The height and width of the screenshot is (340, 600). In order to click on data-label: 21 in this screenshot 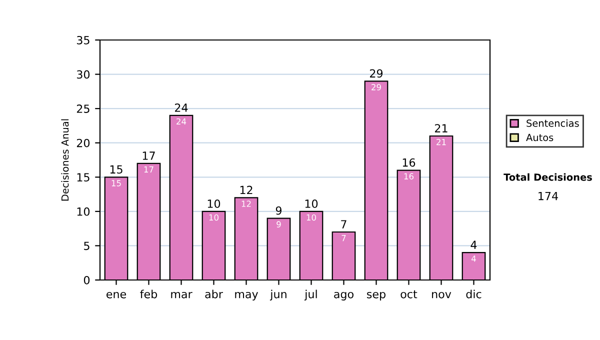, I will do `click(441, 142)`.